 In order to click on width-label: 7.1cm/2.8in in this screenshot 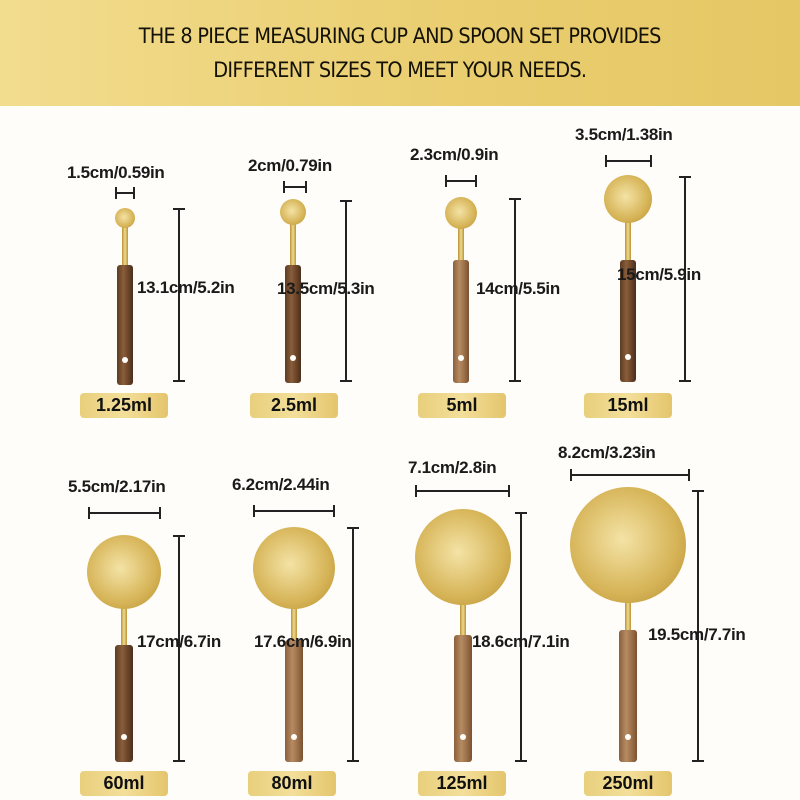, I will do `click(452, 467)`.